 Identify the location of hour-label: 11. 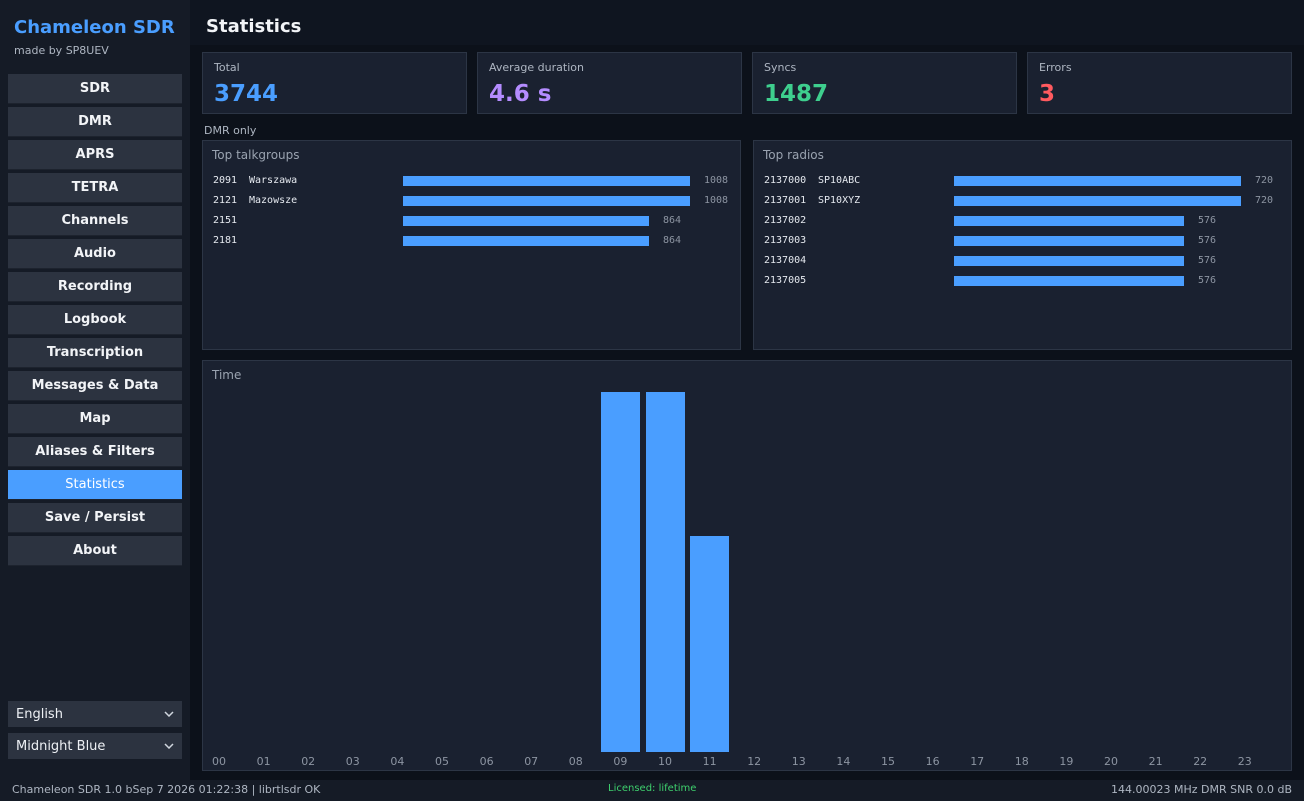
(709, 761).